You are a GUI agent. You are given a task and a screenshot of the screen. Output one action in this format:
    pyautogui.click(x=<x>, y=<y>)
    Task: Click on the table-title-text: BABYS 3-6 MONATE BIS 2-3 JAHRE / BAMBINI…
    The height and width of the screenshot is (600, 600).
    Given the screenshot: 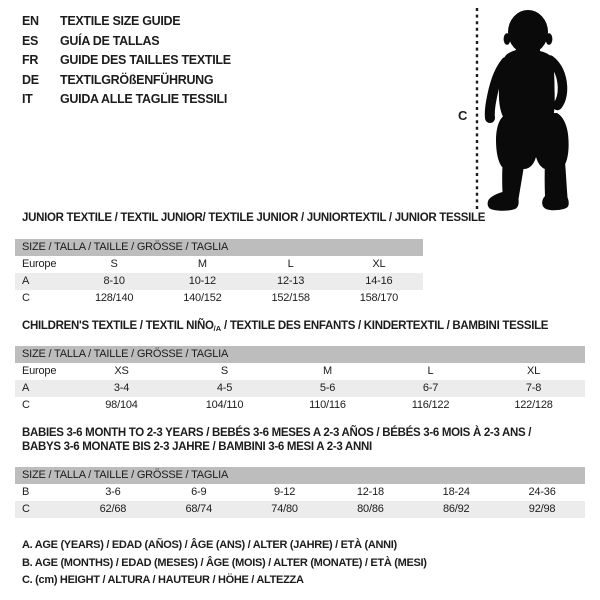 What is the action you would take?
    pyautogui.click(x=197, y=446)
    